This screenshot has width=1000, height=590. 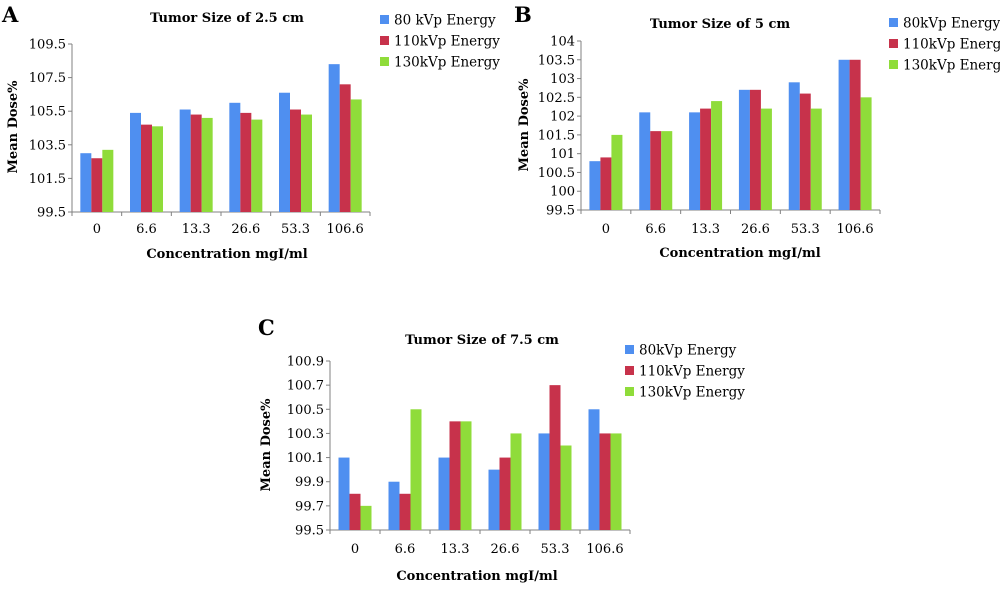 I want to click on chart-a-ylabel: Mean Dose%, so click(x=13, y=127).